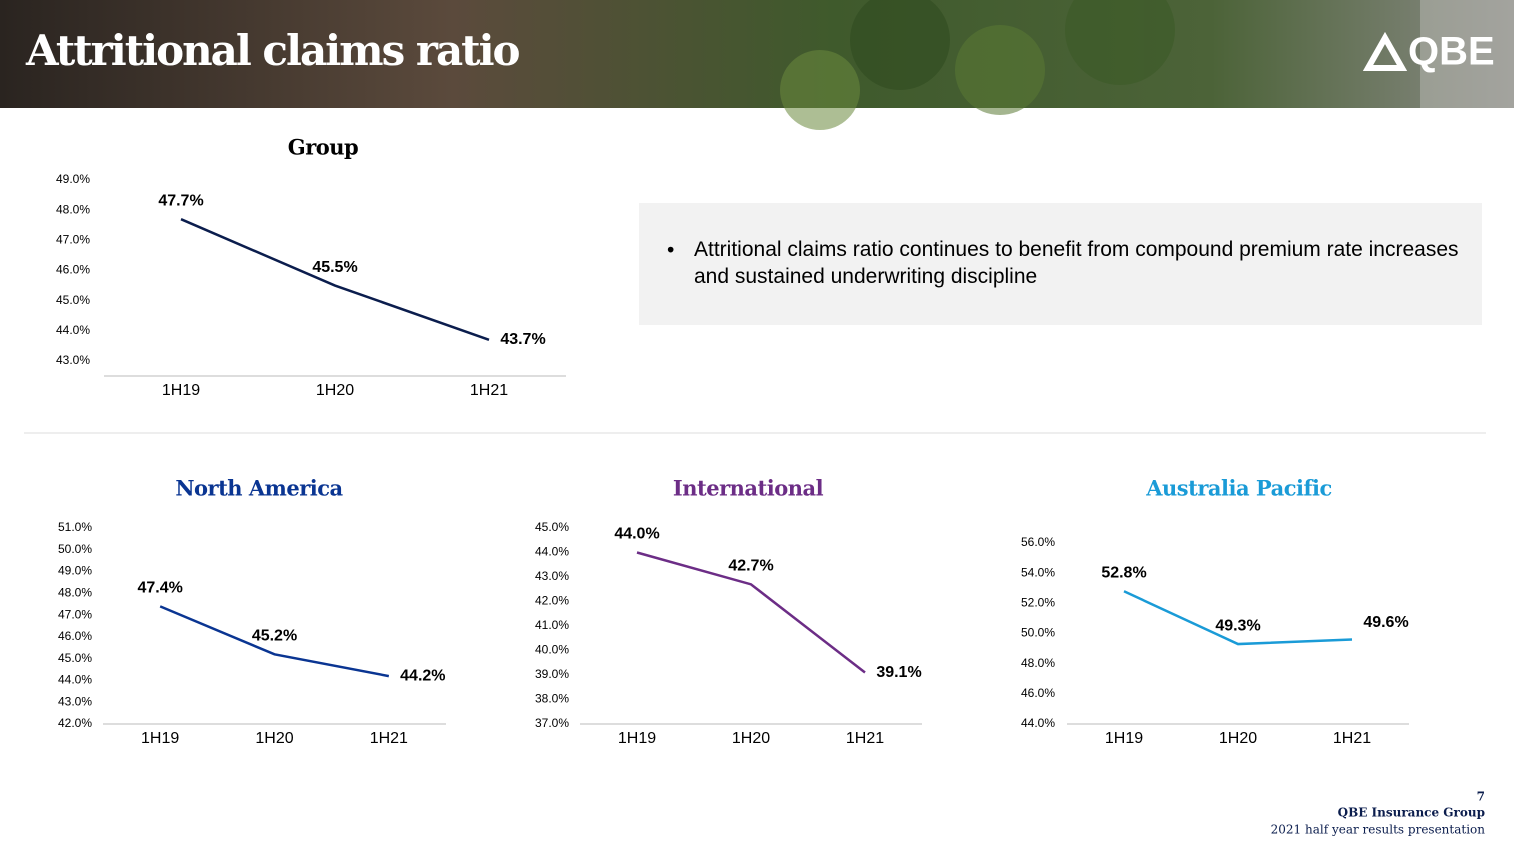 The image size is (1514, 851). I want to click on data-label: 49.6%, so click(1385, 622).